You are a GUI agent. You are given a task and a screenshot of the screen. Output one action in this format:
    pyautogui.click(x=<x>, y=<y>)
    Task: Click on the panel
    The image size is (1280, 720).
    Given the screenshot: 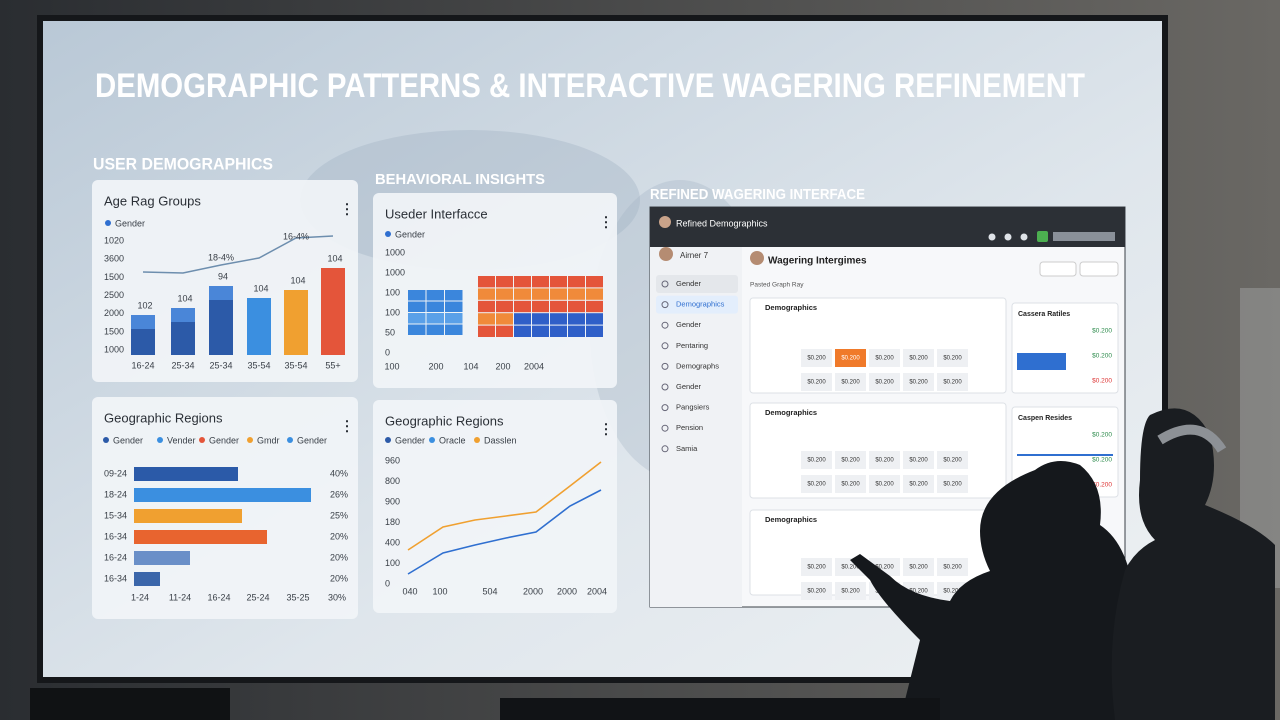 What is the action you would take?
    pyautogui.click(x=878, y=345)
    